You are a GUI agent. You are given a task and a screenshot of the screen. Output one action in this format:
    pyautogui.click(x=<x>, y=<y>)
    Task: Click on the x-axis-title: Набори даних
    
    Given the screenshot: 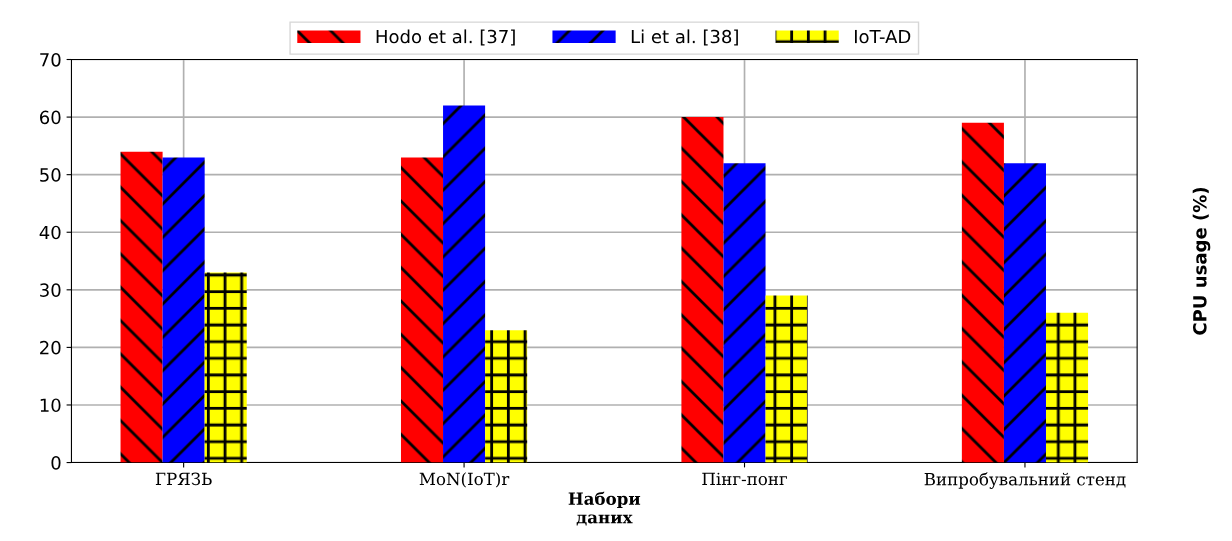 What is the action you would take?
    pyautogui.click(x=604, y=508)
    